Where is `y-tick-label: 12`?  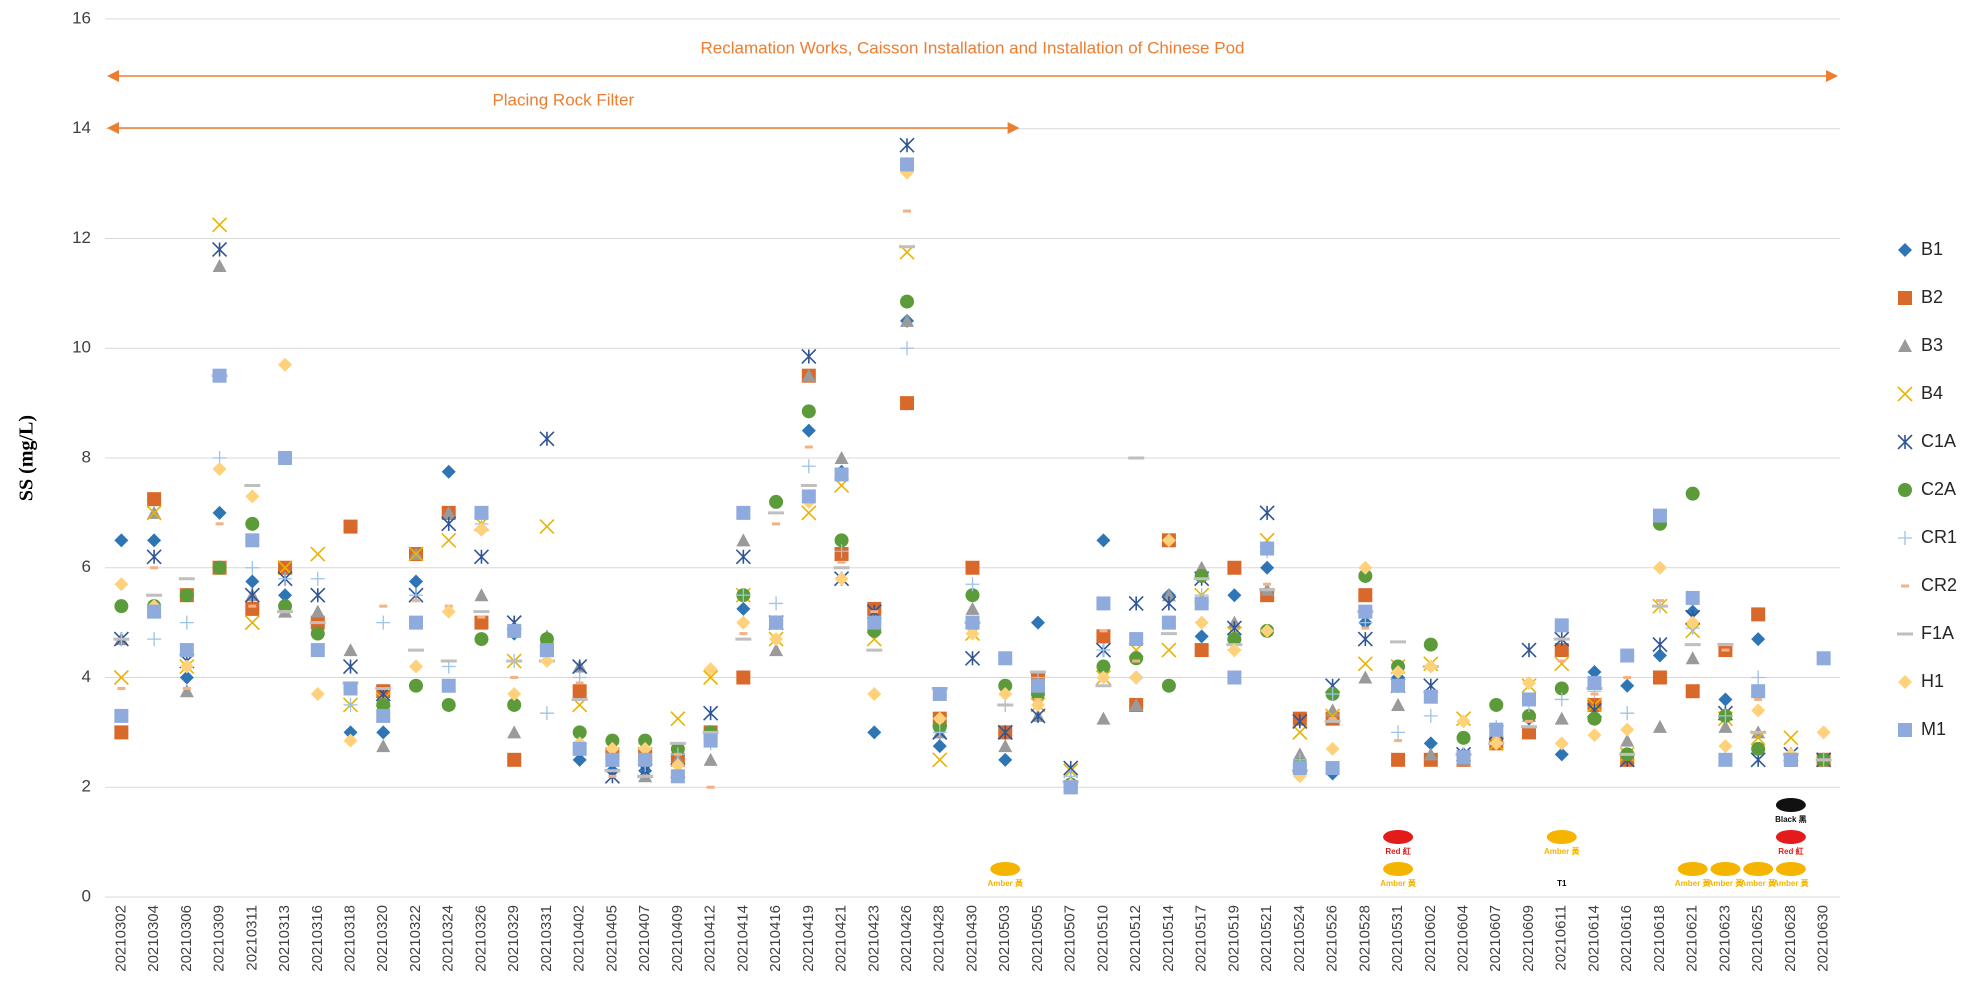
y-tick-label: 12 is located at coordinates (81, 237).